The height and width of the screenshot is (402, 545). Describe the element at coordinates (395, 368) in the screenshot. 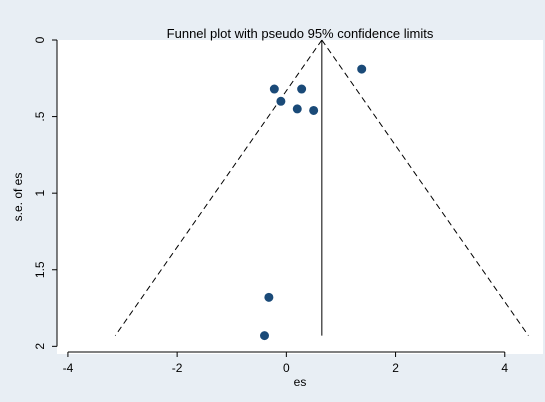

I see `x-tick-label: 2` at that location.